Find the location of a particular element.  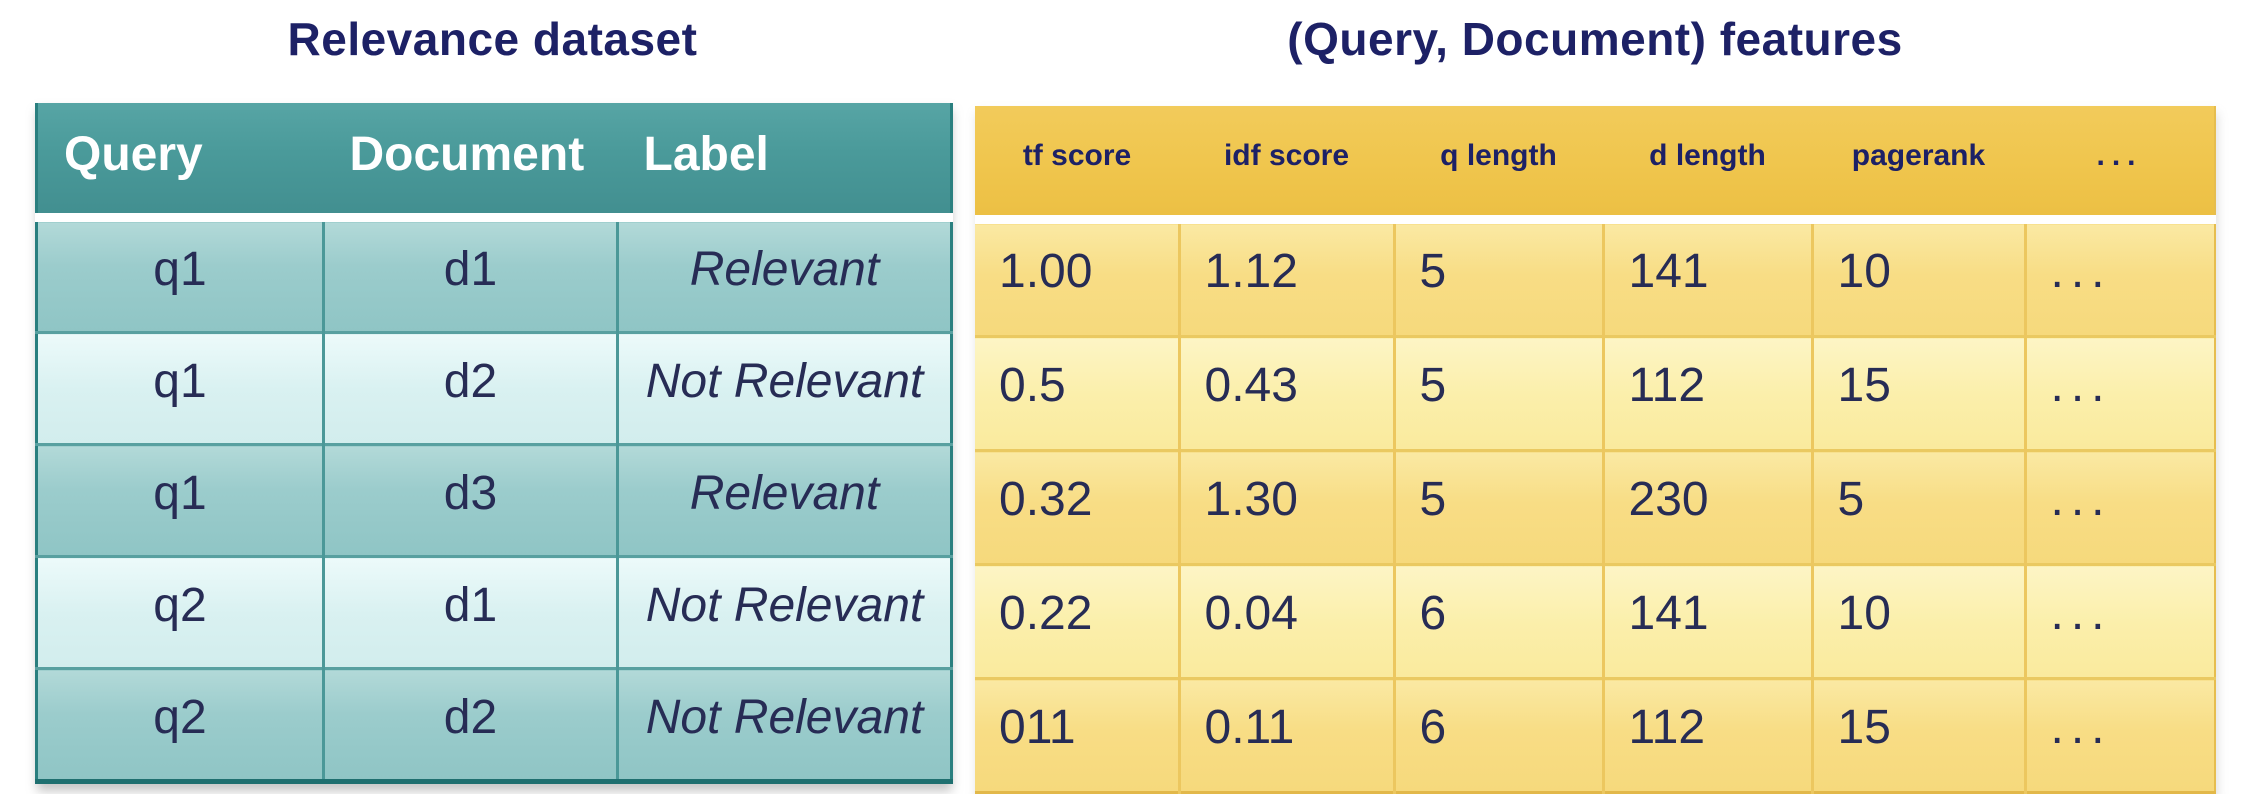

table-cell: 0.32 is located at coordinates (1077, 507).